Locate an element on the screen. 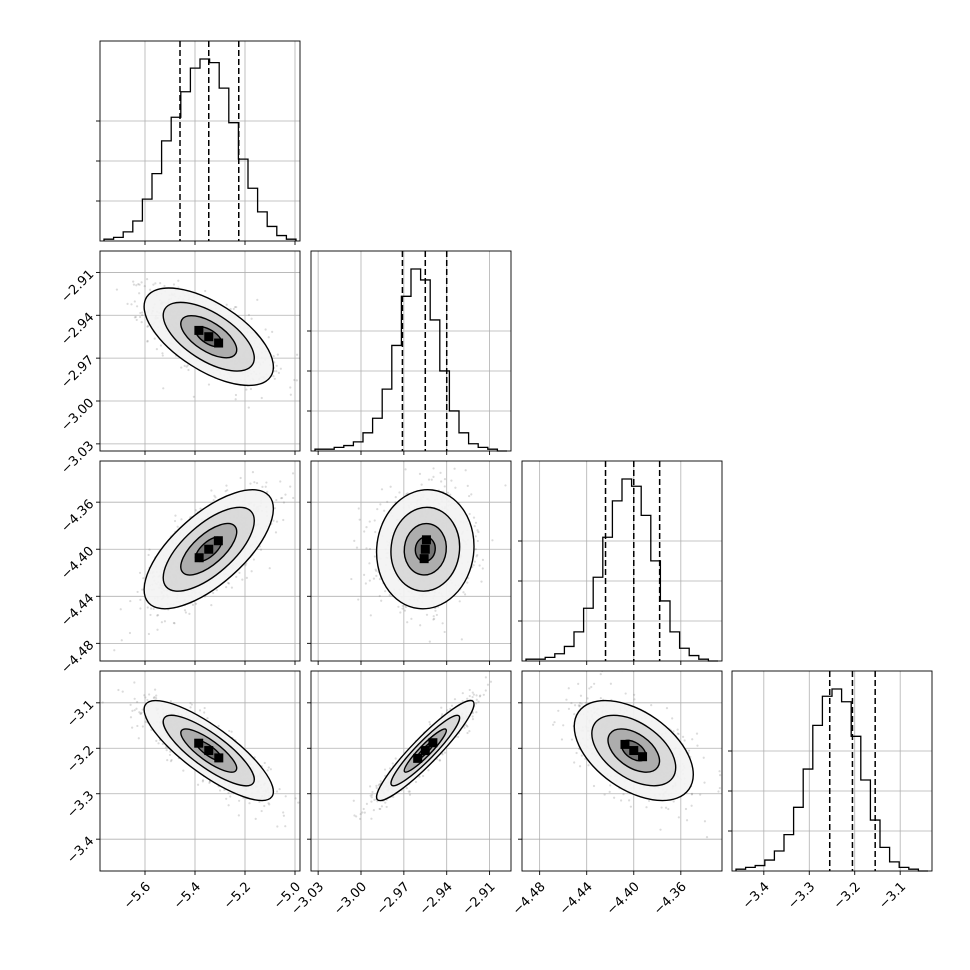 This screenshot has width=970, height=970. contour-outer is located at coordinates (209, 549).